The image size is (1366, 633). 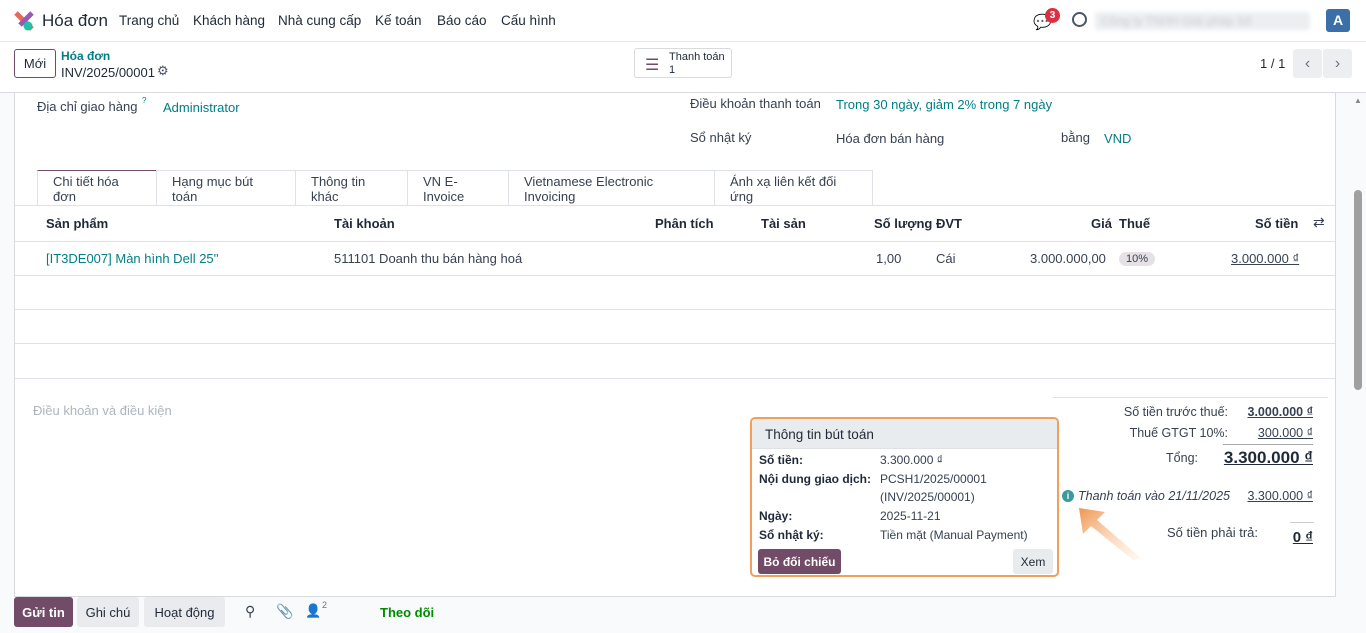 I want to click on journal-value: Hóa đơn bán hàng, so click(x=890, y=138).